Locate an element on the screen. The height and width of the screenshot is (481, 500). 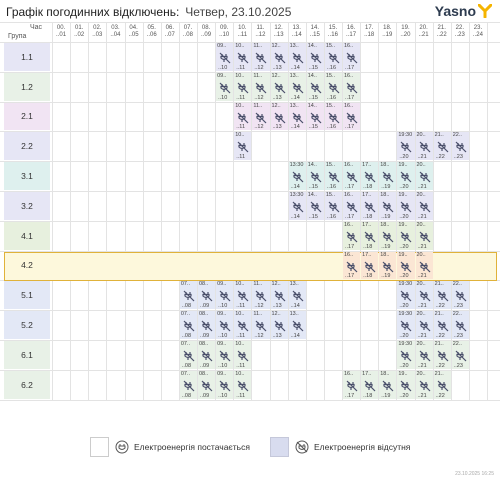
hour-column-header: 10. ..11 is located at coordinates (242, 32).